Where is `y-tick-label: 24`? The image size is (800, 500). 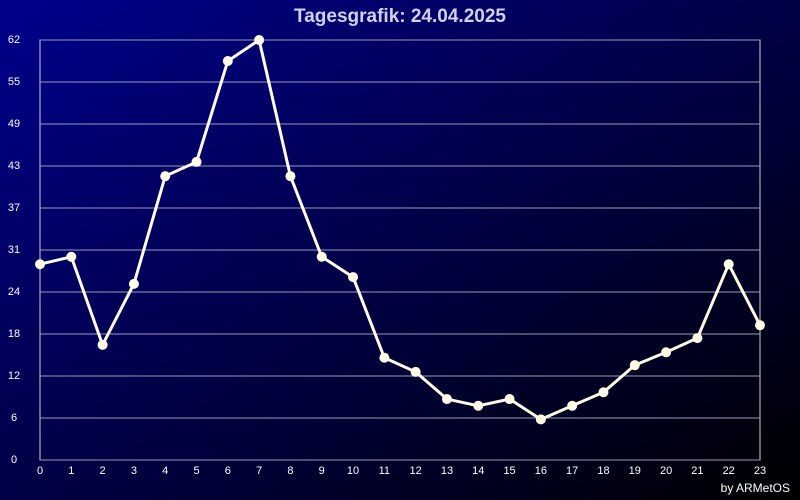 y-tick-label: 24 is located at coordinates (14, 292).